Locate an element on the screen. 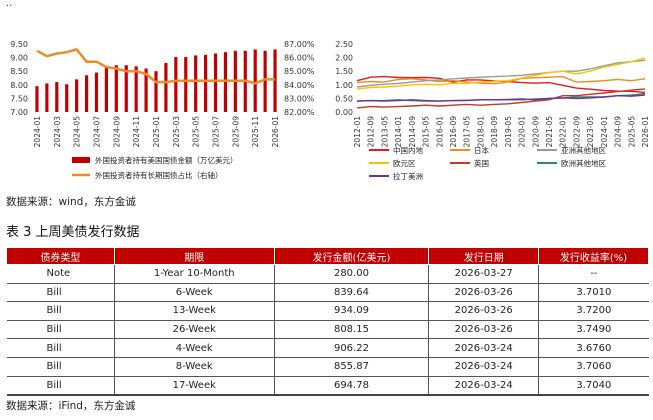 This screenshot has width=653, height=420. y-left-tick-label: 7.50 is located at coordinates (19, 98).